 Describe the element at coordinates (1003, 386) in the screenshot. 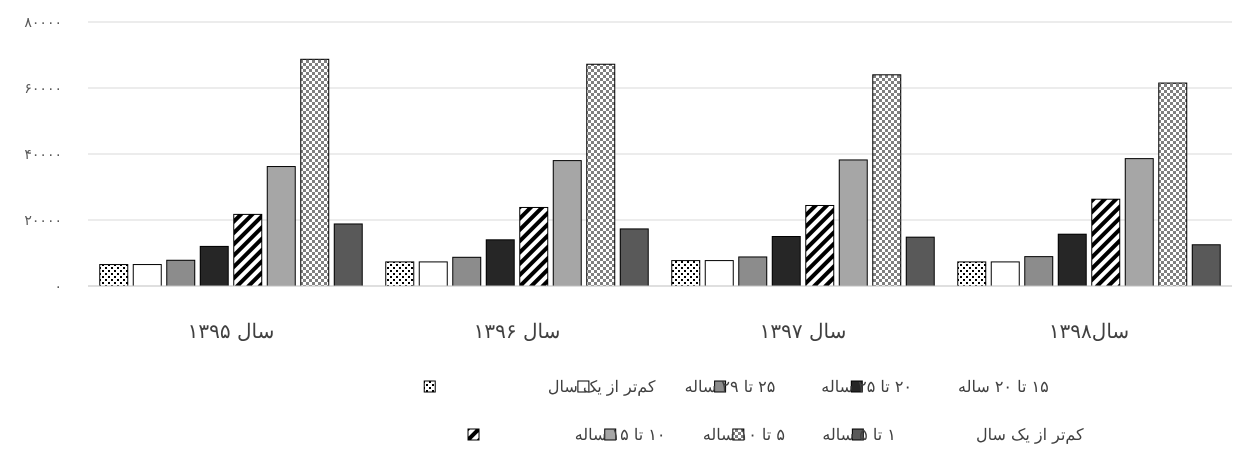

I see `legend-label: ۱۵ تا ۲۰ ساله` at that location.